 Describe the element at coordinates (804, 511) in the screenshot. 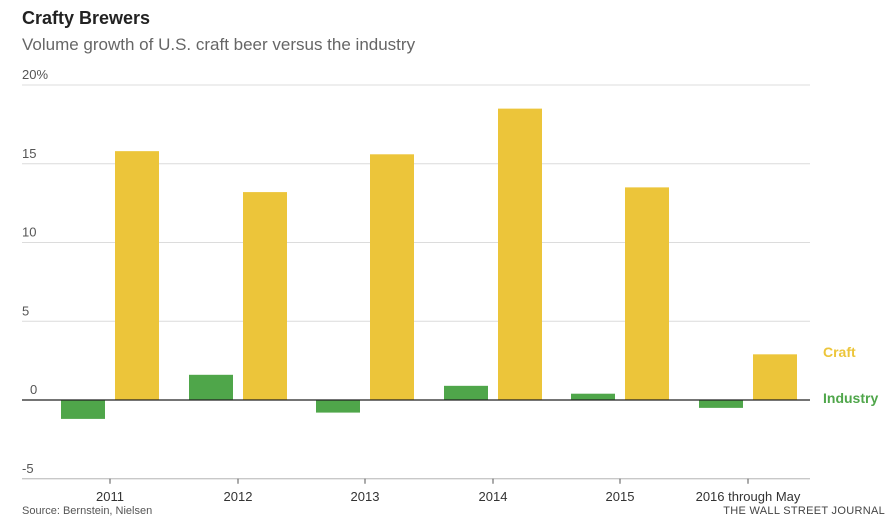

I see `publisher-credit: THE WALL STREET JOURNAL` at that location.